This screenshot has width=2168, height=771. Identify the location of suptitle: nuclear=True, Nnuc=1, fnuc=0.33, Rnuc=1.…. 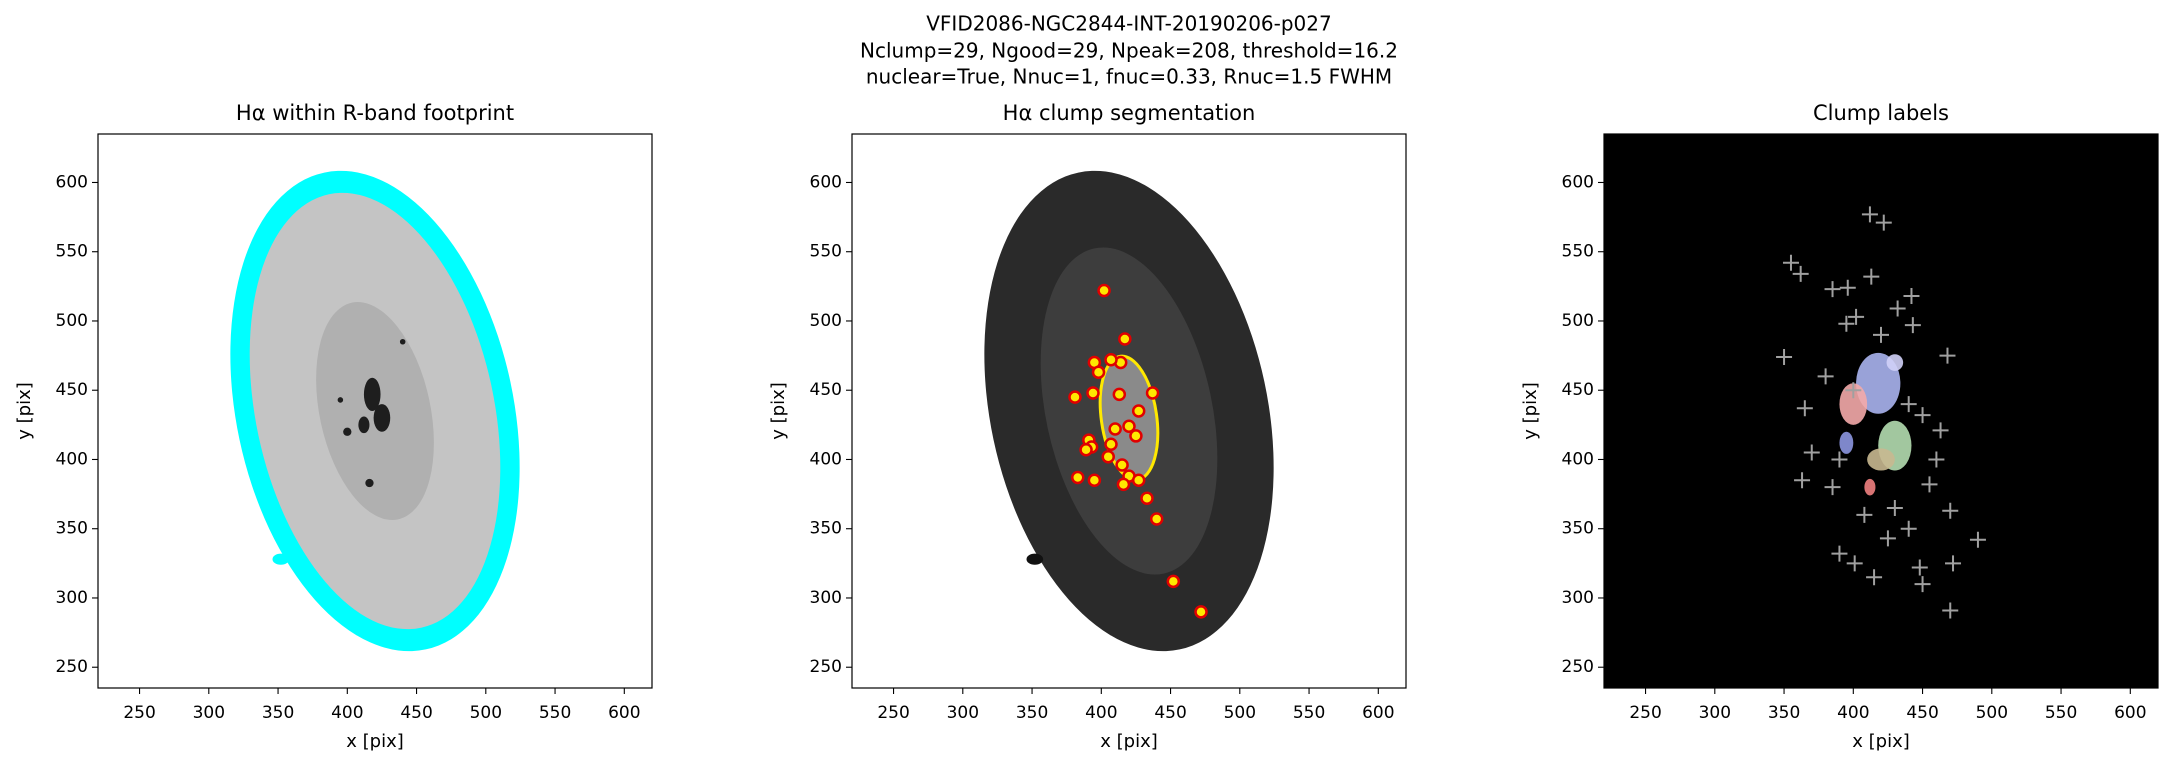
(1129, 77).